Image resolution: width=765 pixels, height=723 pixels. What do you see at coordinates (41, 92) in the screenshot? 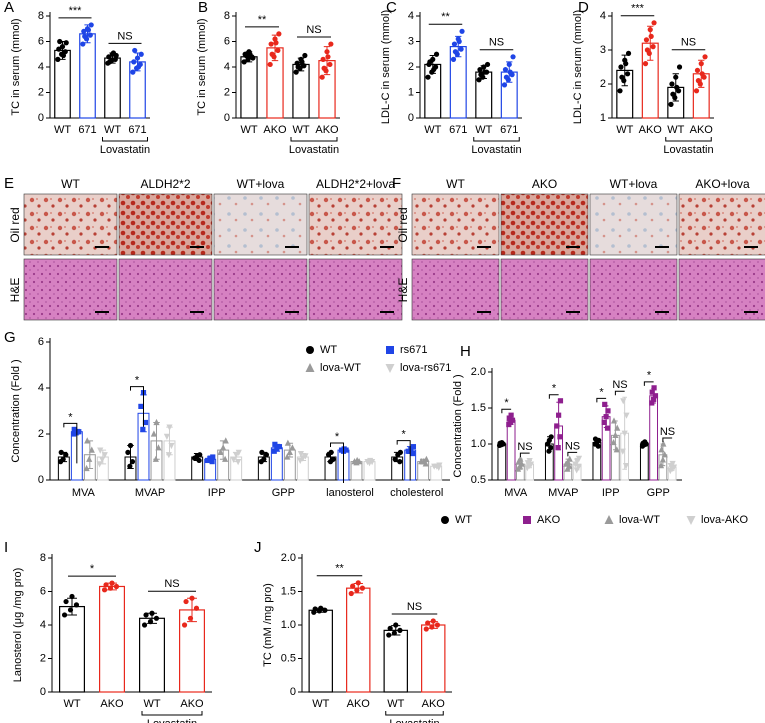
I see `y-tick-label: 2` at bounding box center [41, 92].